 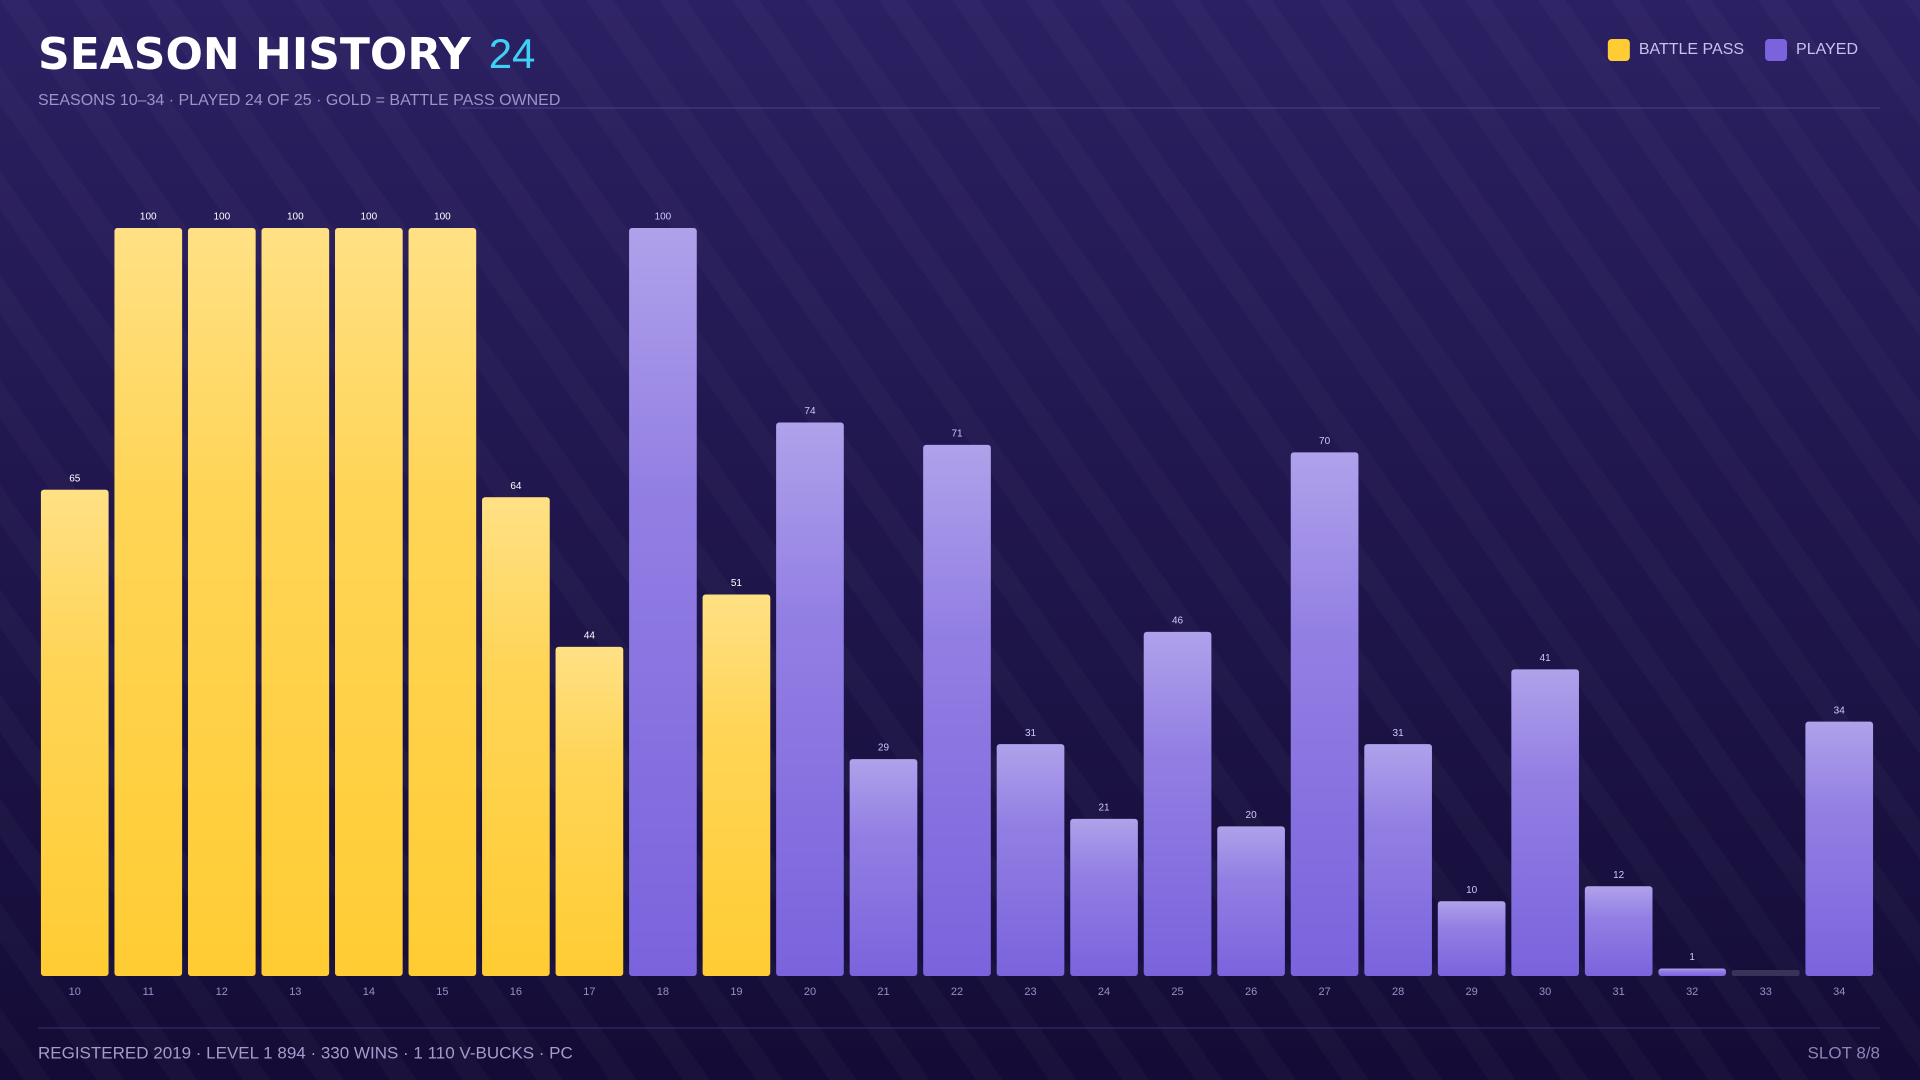 What do you see at coordinates (516, 486) in the screenshot?
I see `value-label: 64` at bounding box center [516, 486].